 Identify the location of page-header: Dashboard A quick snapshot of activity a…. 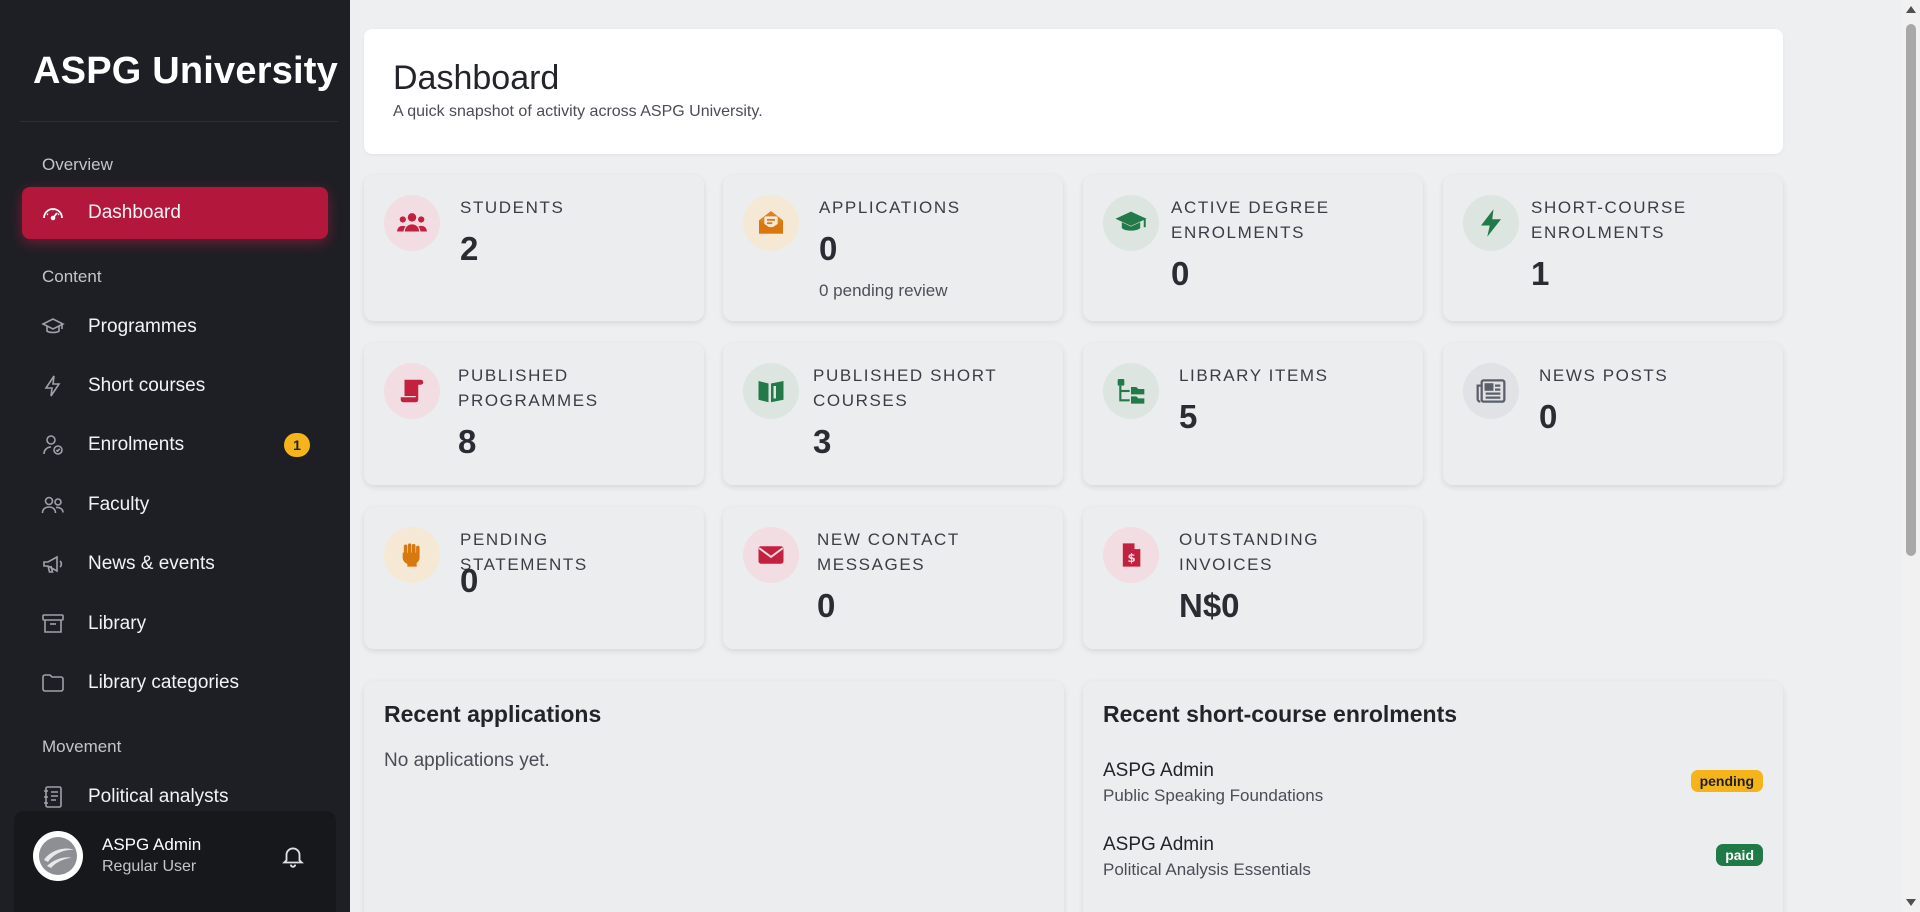
(1073, 91).